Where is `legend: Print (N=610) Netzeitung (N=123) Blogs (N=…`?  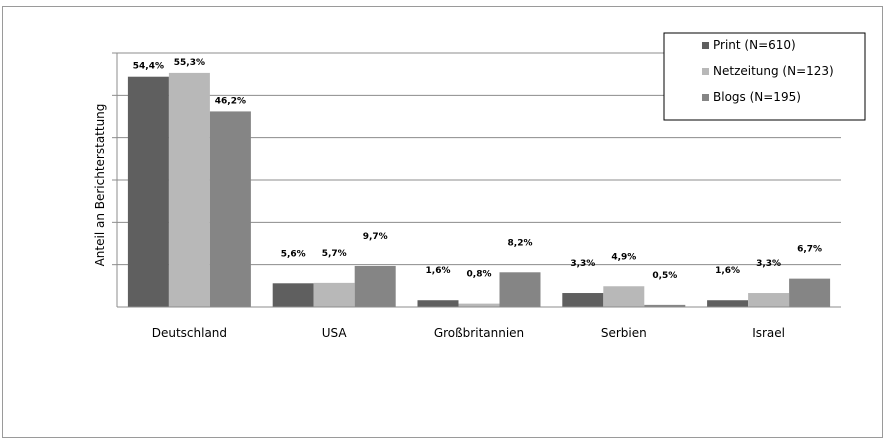
legend: Print (N=610) Netzeitung (N=123) Blogs (N=… is located at coordinates (764, 76).